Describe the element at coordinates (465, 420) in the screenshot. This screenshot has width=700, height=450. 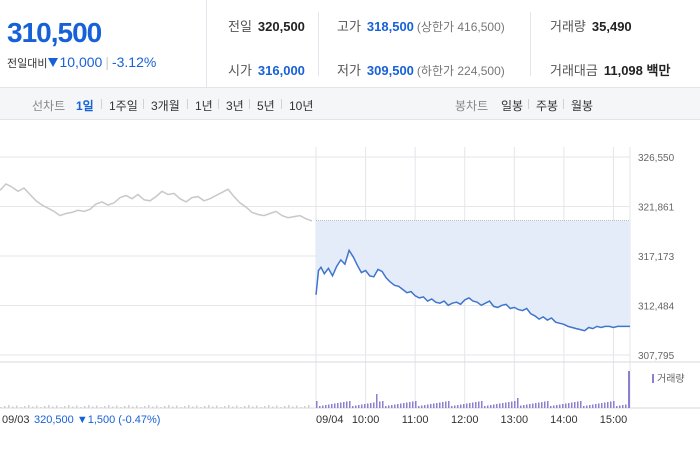
I see `x-tick-label: 12:00` at that location.